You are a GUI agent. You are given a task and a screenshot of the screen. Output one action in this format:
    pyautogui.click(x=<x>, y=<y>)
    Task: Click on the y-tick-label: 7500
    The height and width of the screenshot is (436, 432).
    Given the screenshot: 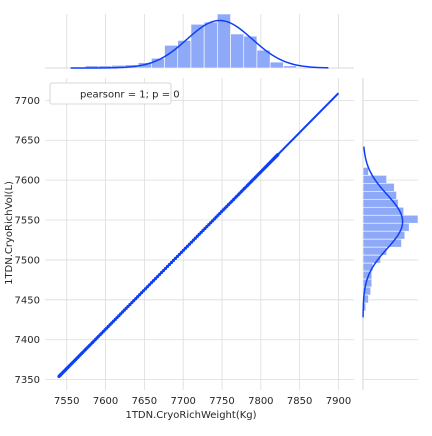 What is the action you would take?
    pyautogui.click(x=27, y=260)
    